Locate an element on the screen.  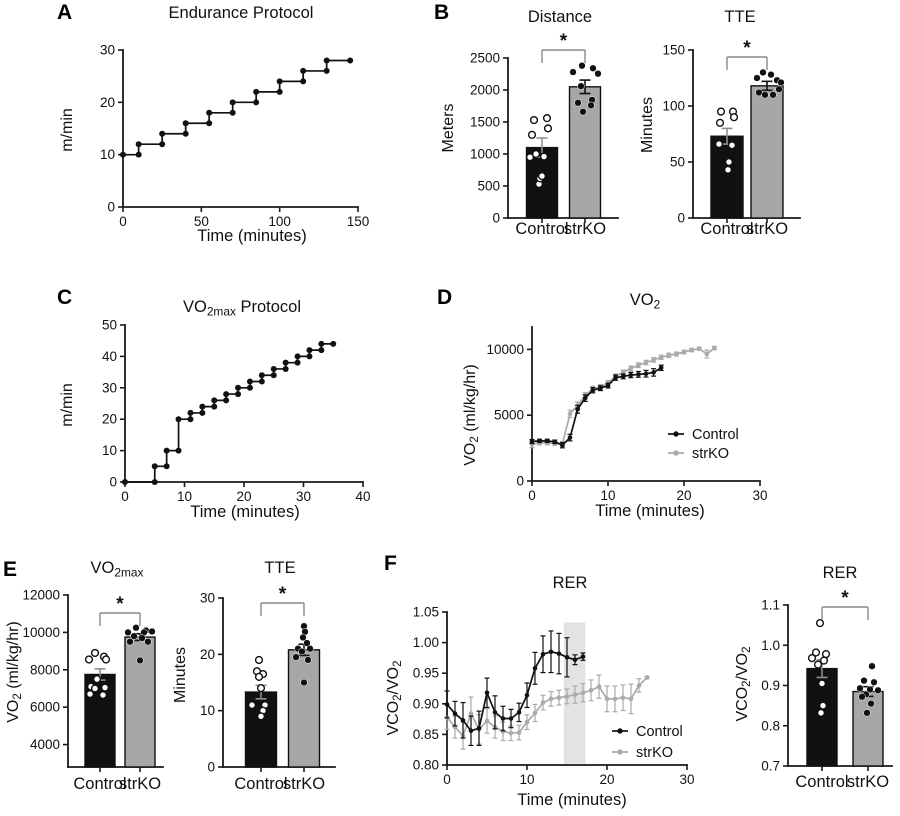
scatter-points-strko is located at coordinates (303, 654).